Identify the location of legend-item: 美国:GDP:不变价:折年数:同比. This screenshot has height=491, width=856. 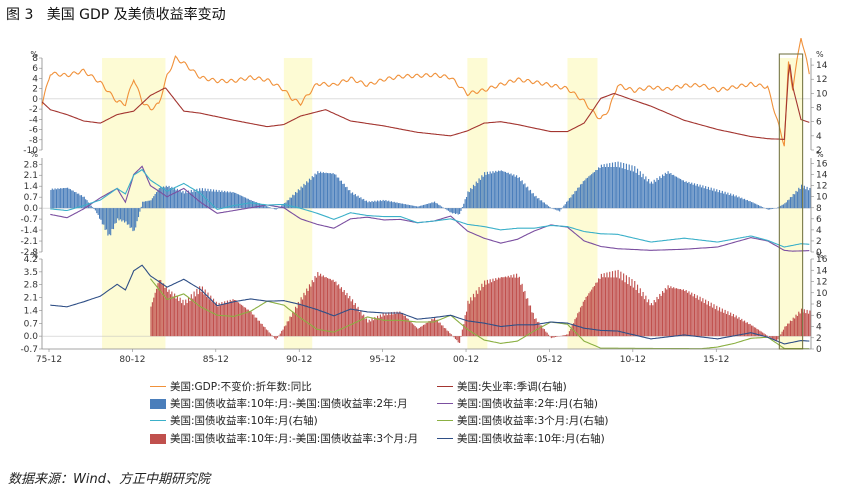
(231, 386).